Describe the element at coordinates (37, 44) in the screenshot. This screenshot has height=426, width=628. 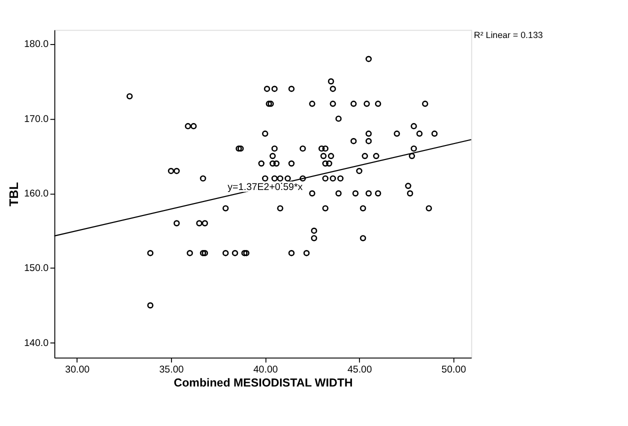
I see `y-tick-label: 180.0` at that location.